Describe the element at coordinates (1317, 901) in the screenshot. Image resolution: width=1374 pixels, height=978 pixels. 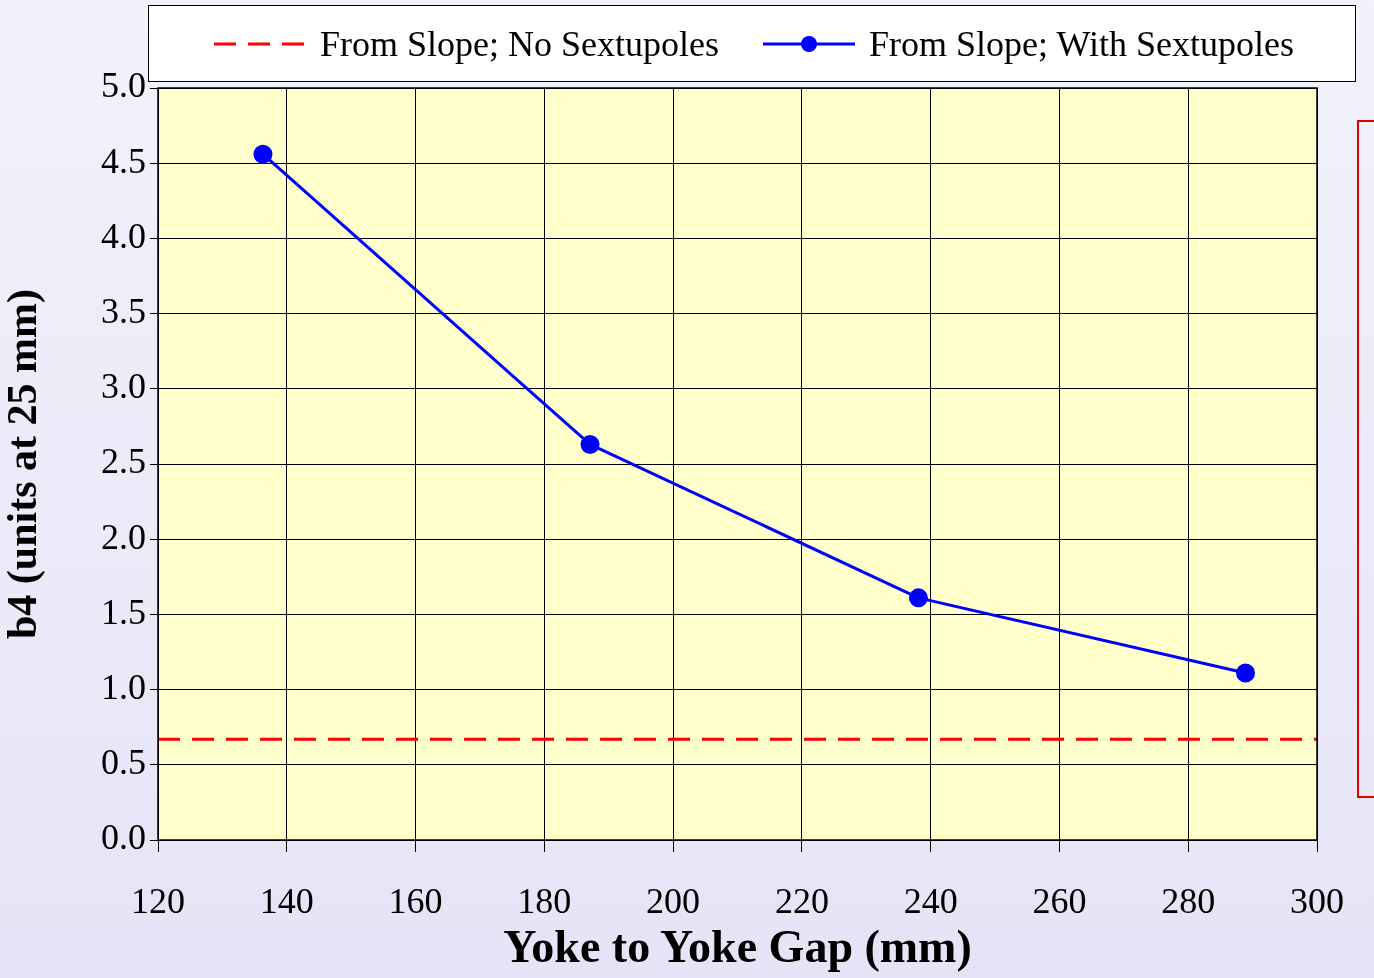
I see `x-tick-label: 300` at that location.